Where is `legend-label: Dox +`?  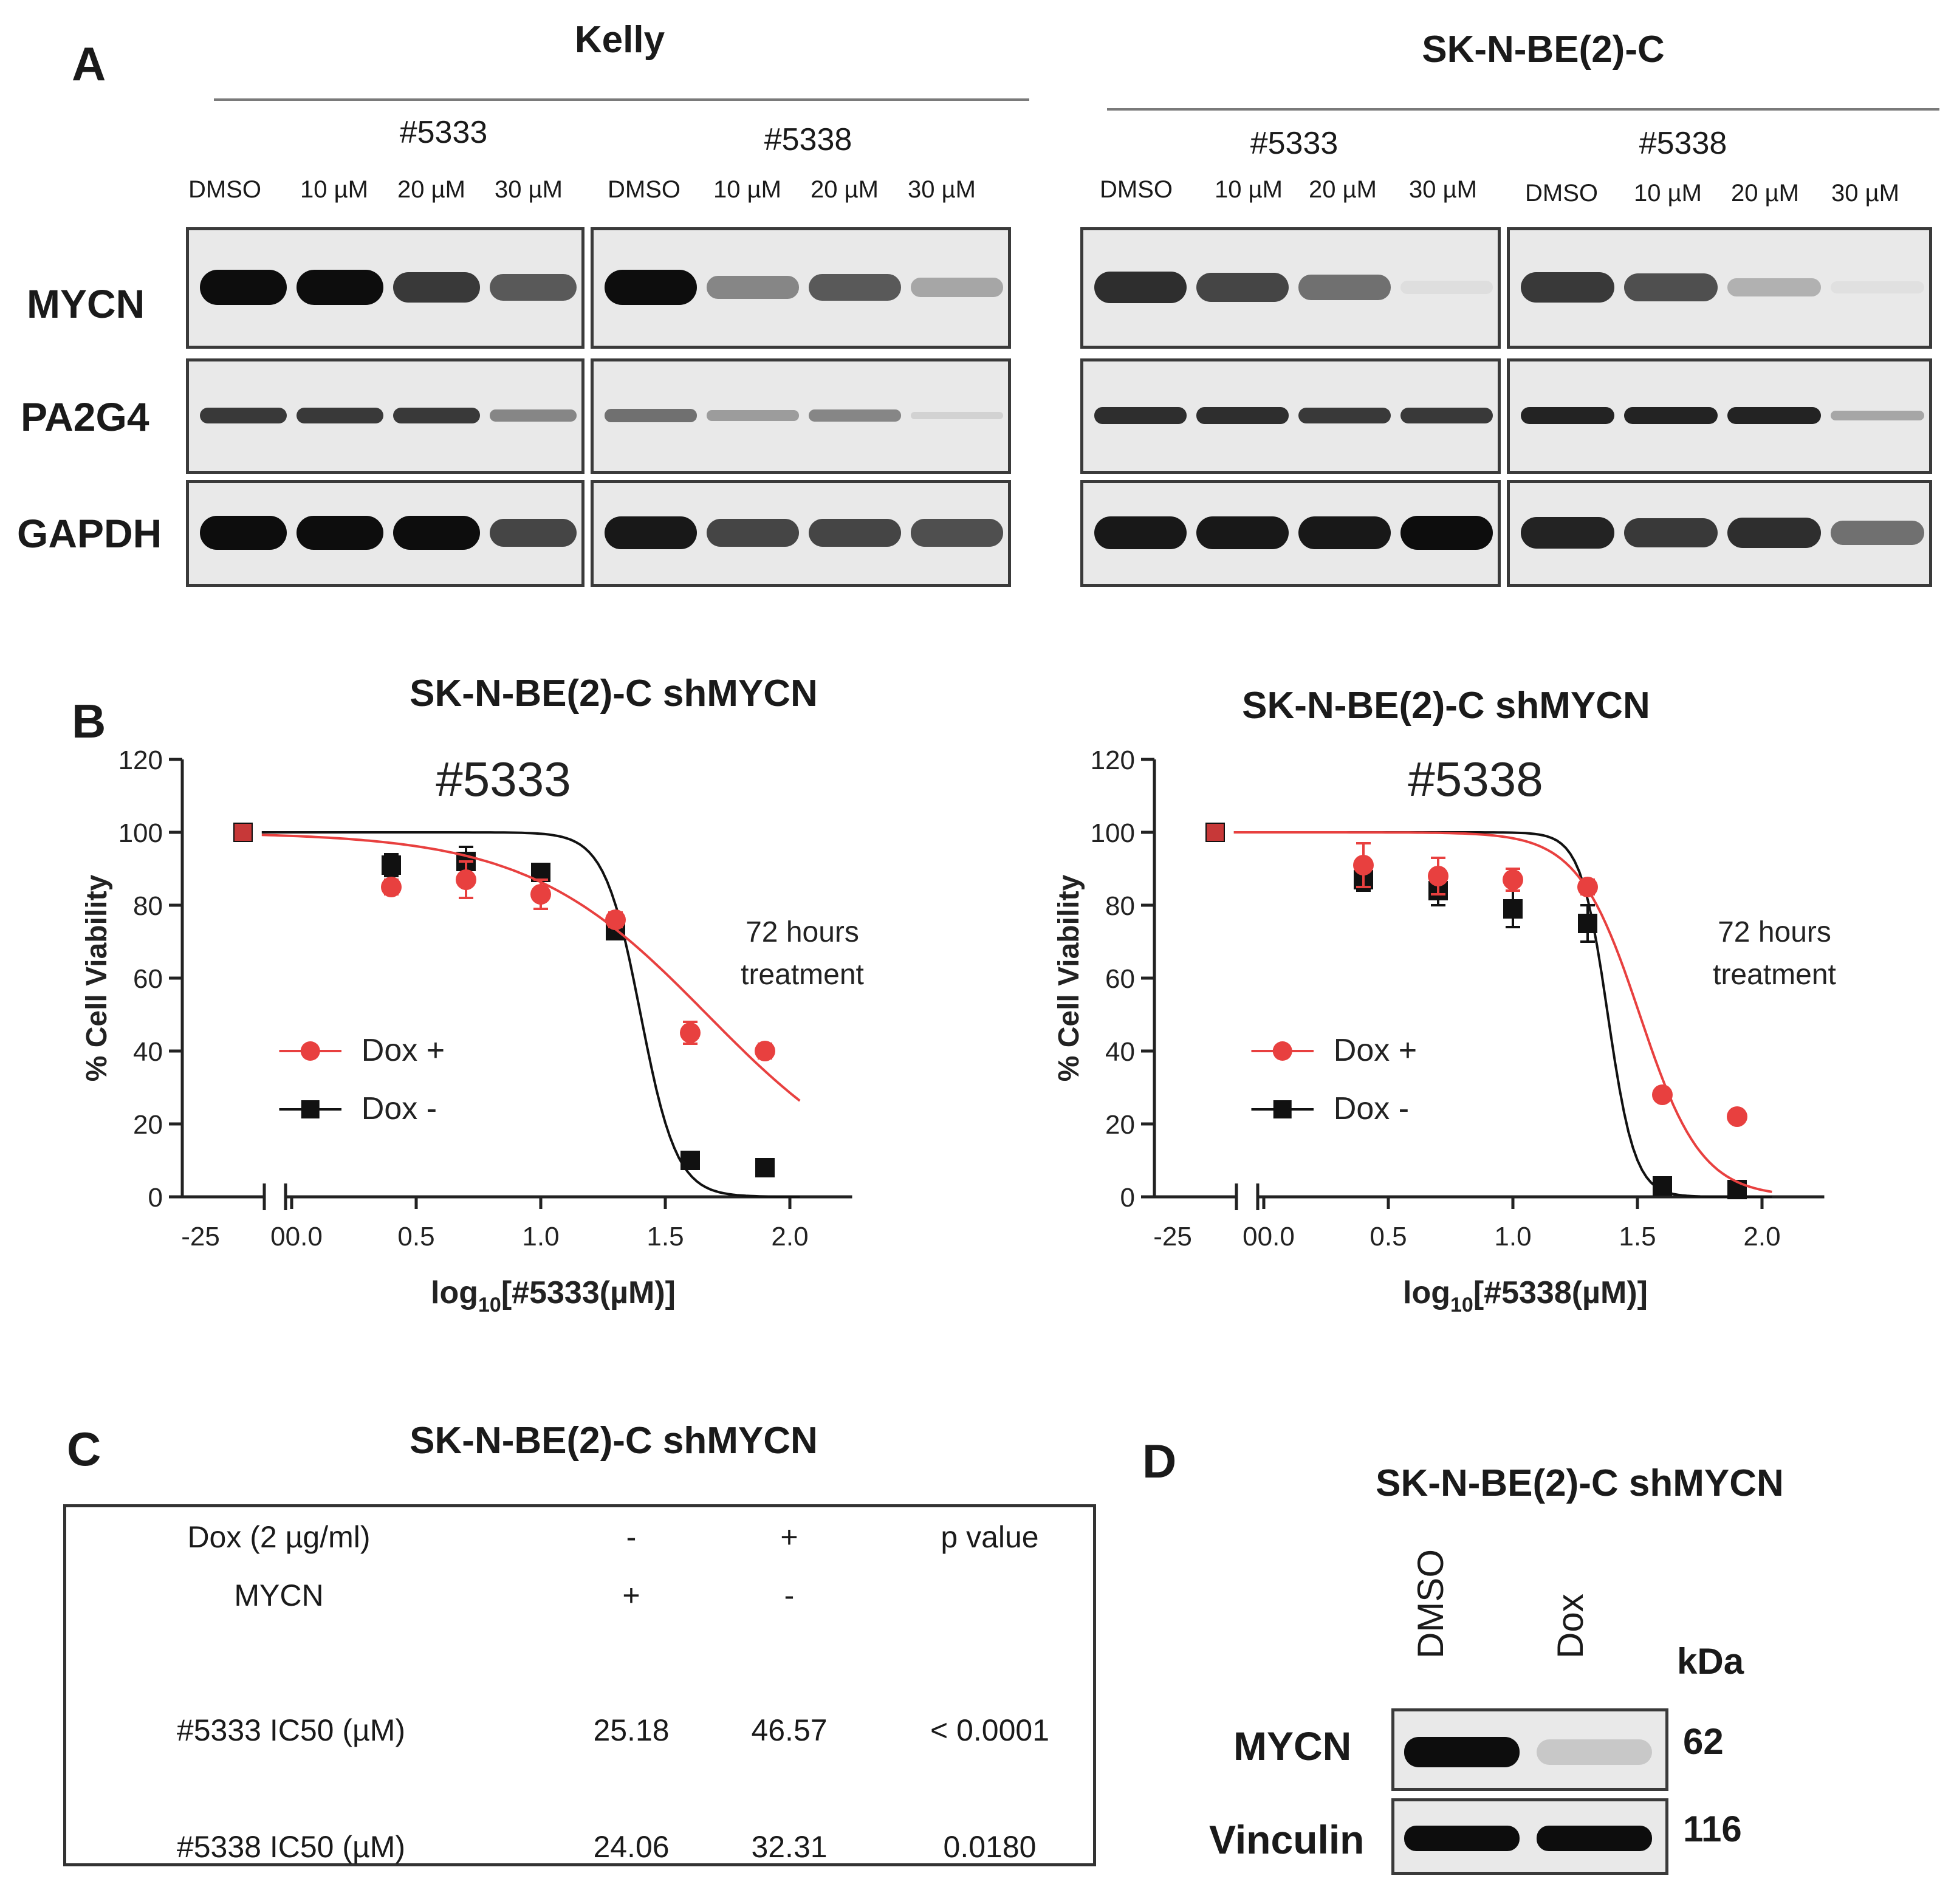 legend-label: Dox + is located at coordinates (1375, 1050).